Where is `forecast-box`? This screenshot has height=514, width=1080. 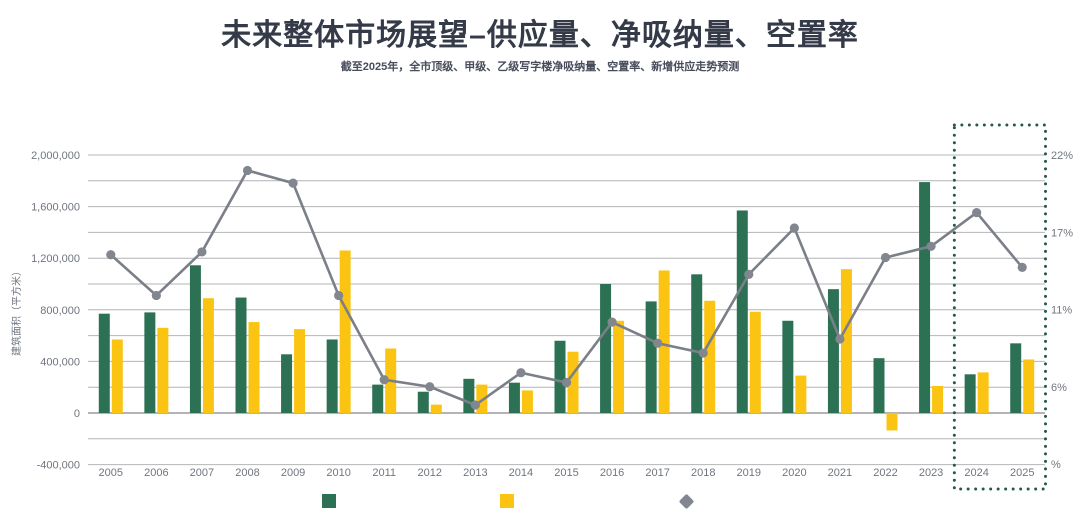 forecast-box is located at coordinates (999, 307).